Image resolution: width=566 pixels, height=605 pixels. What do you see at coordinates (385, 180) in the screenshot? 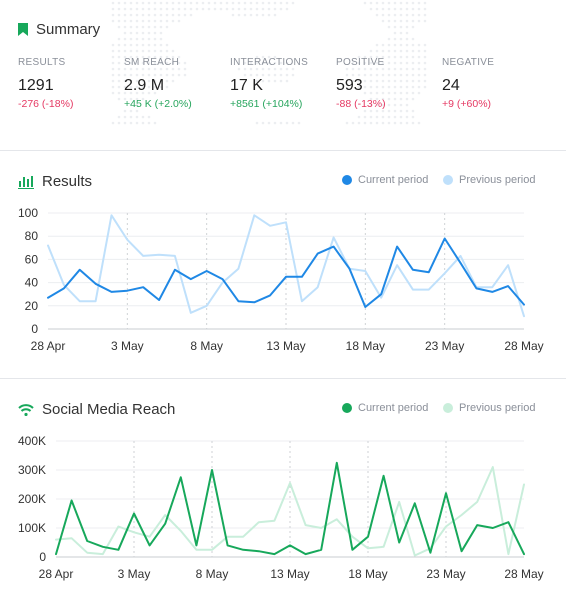
I see `results-legend-current: Current period` at bounding box center [385, 180].